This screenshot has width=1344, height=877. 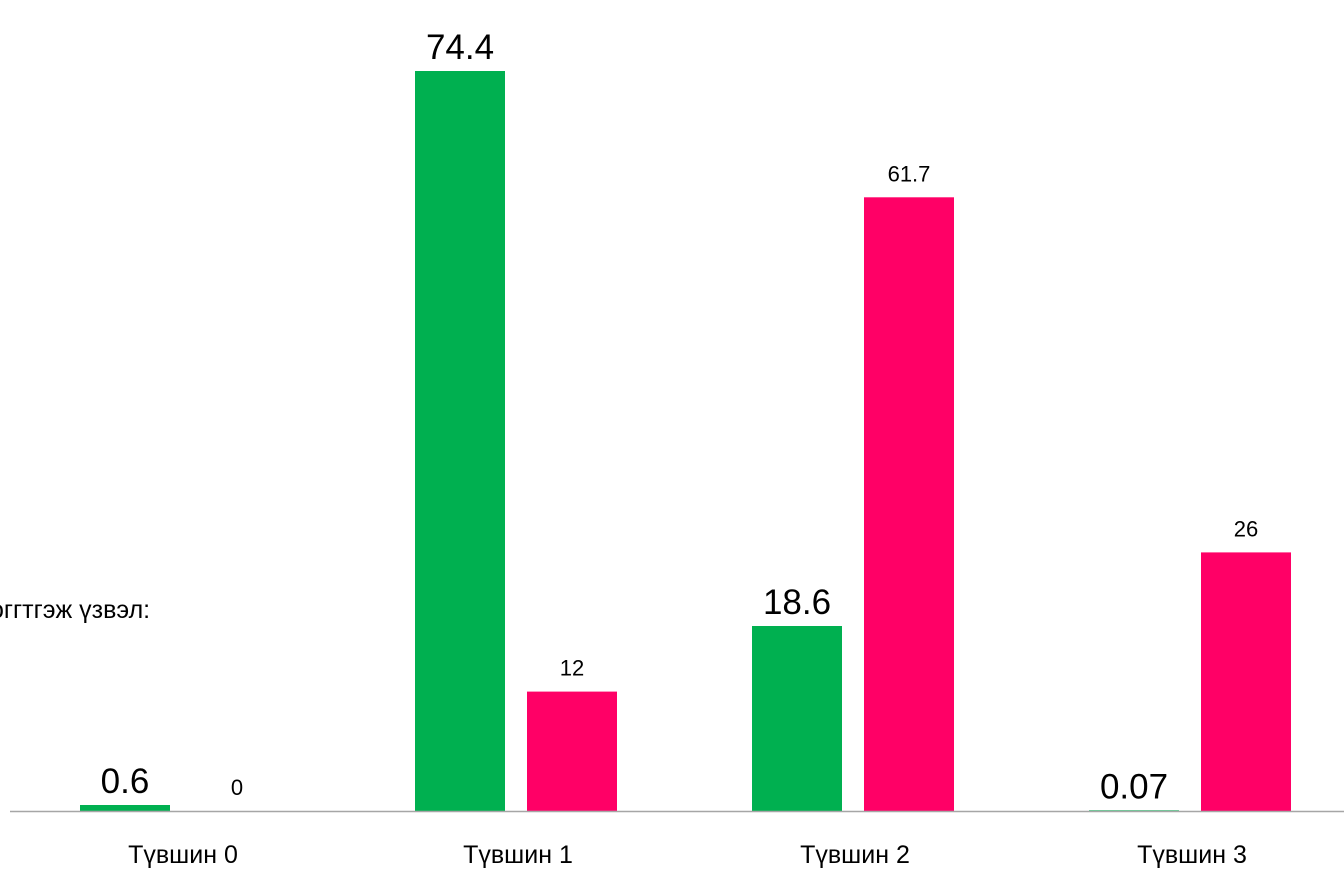 What do you see at coordinates (1134, 786) in the screenshot?
I see `data-label-series1-cat3: 0.07` at bounding box center [1134, 786].